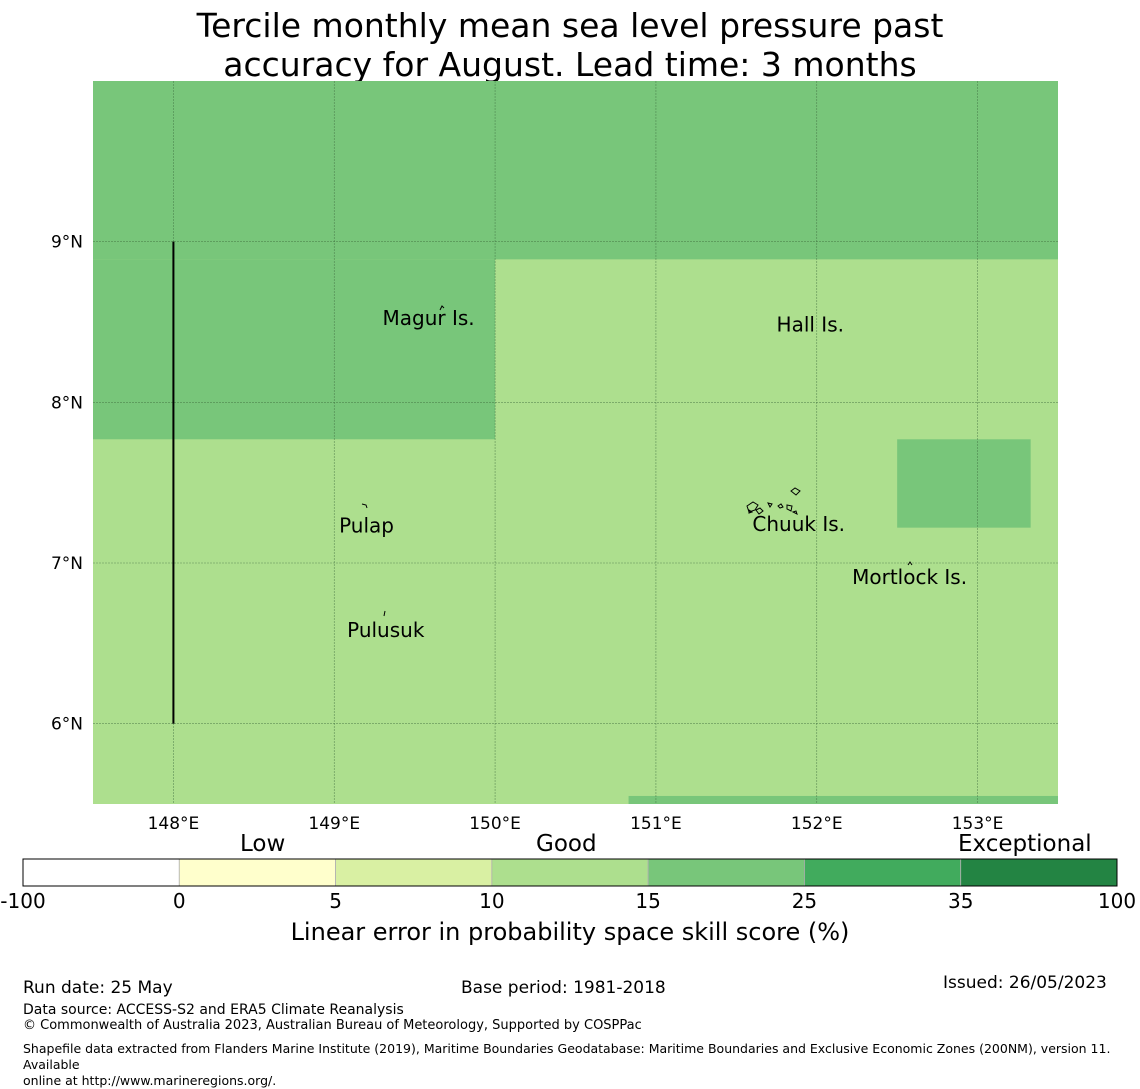  I want to click on x-tick-label: 152°E, so click(817, 824).